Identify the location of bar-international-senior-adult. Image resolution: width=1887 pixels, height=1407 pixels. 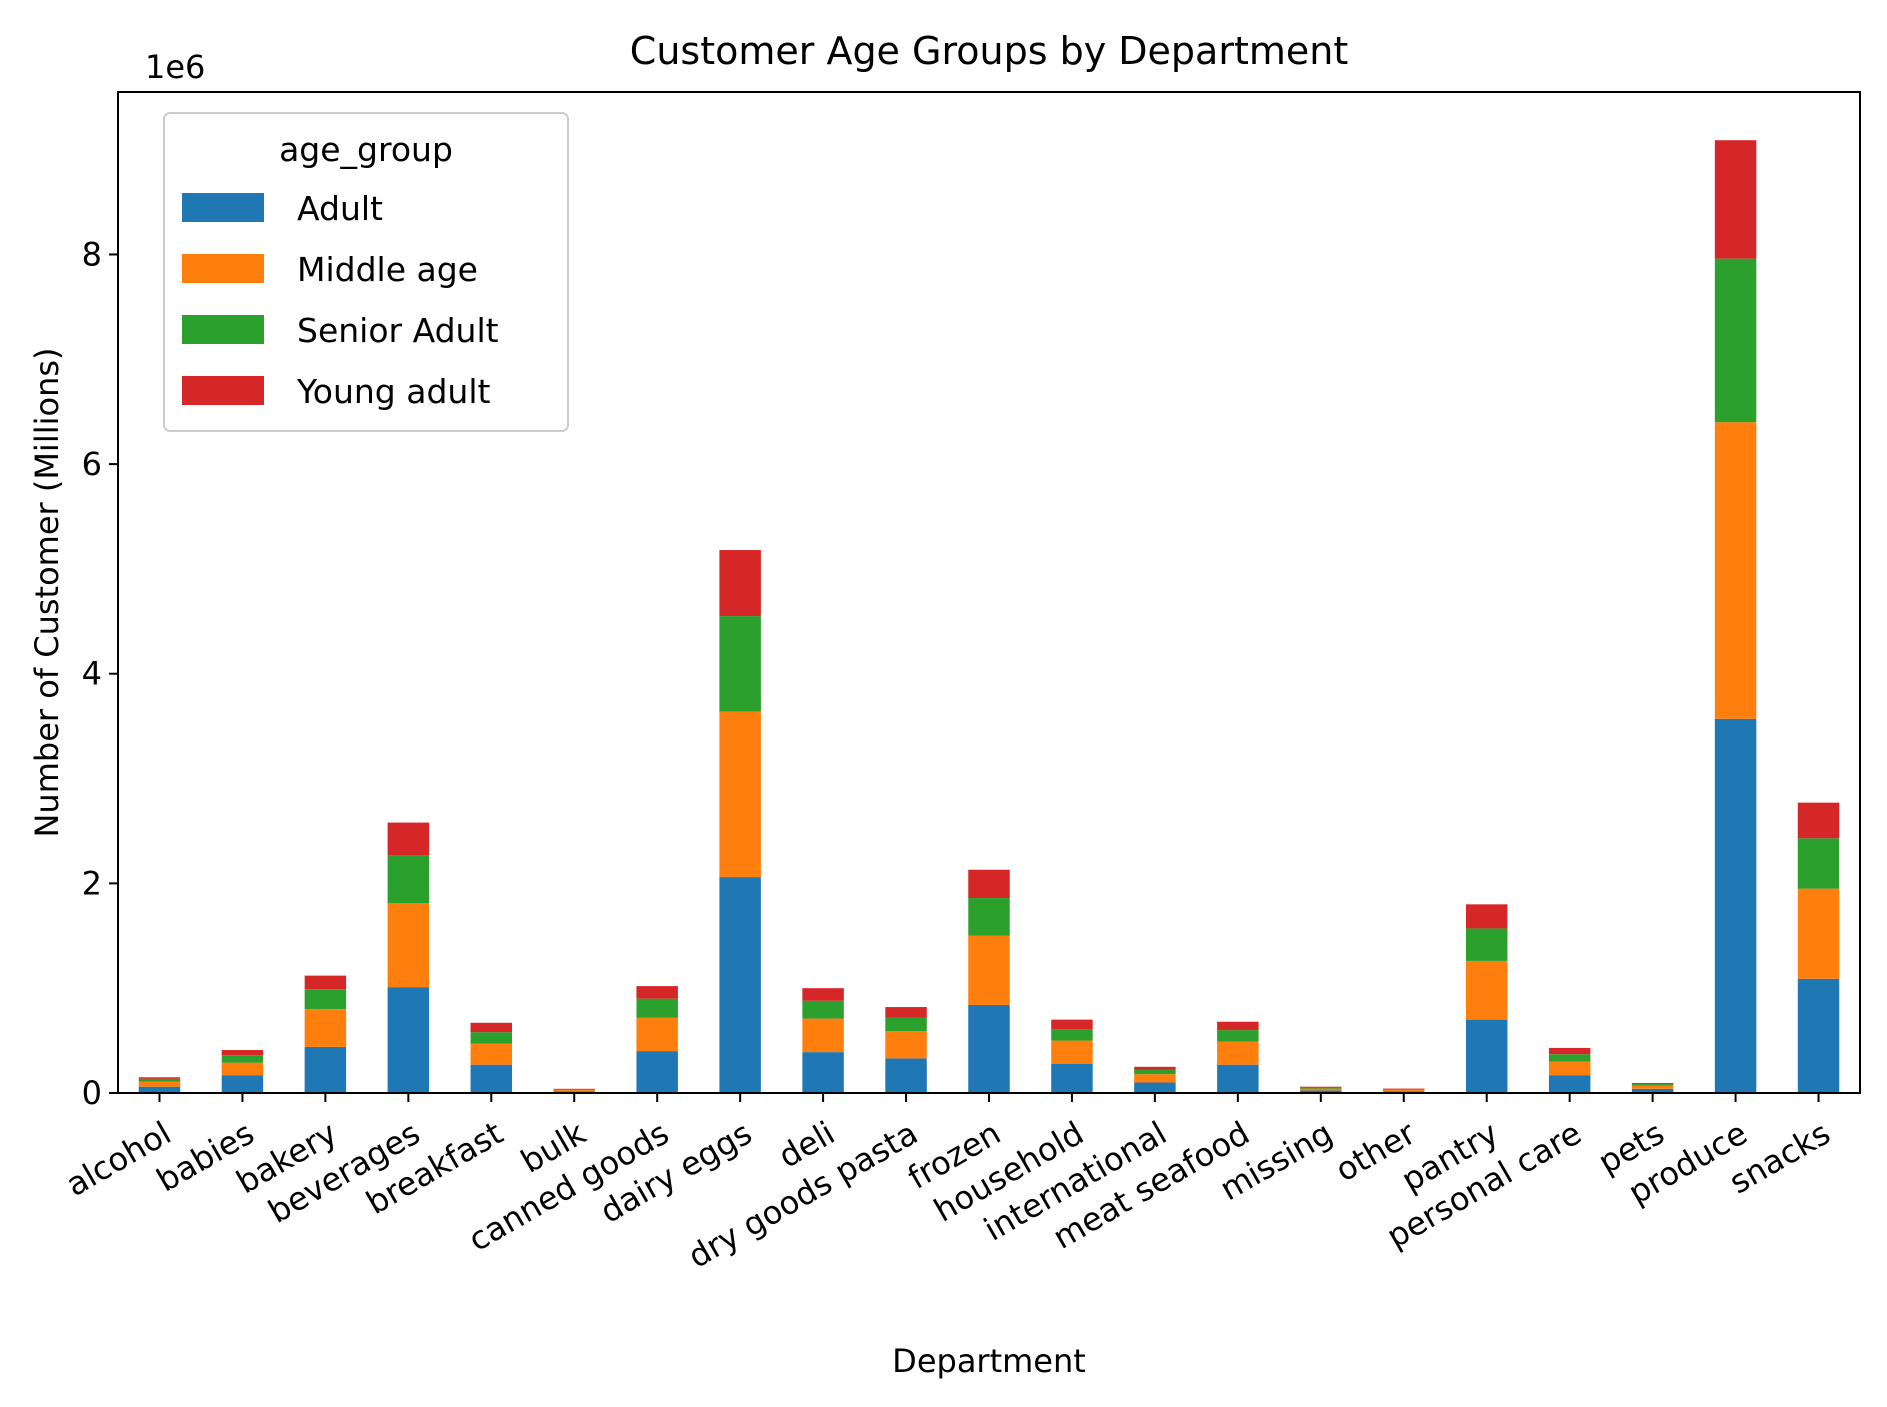
(1155, 1072).